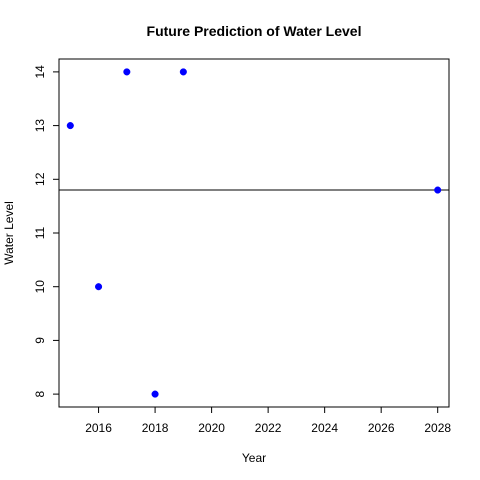 The image size is (480, 480). Describe the element at coordinates (40, 72) in the screenshot. I see `y-tick-label: 14` at that location.